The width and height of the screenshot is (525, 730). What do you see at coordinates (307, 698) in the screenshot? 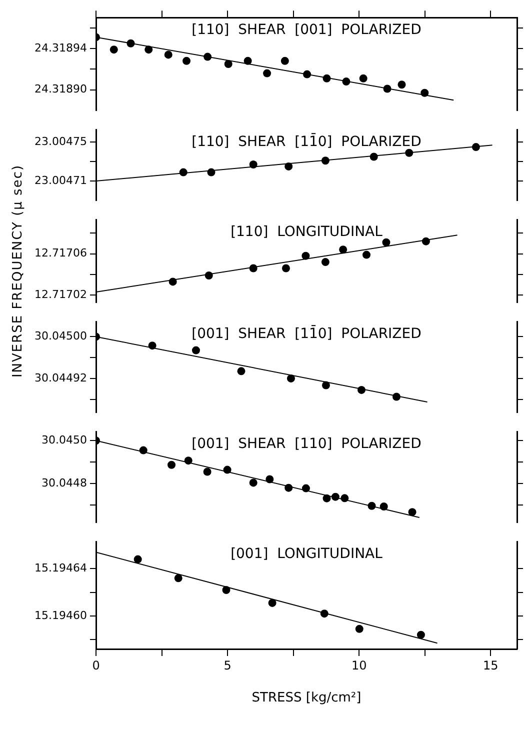
I see `x-axis-title: STRESS [kg/cm²]` at bounding box center [307, 698].